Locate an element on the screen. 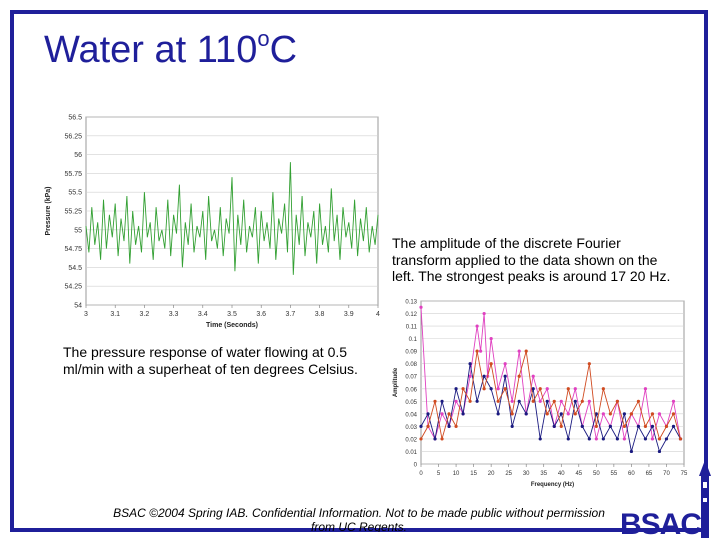 Image resolution: width=720 pixels, height=542 pixels. x-tick-label: 10 is located at coordinates (456, 474).